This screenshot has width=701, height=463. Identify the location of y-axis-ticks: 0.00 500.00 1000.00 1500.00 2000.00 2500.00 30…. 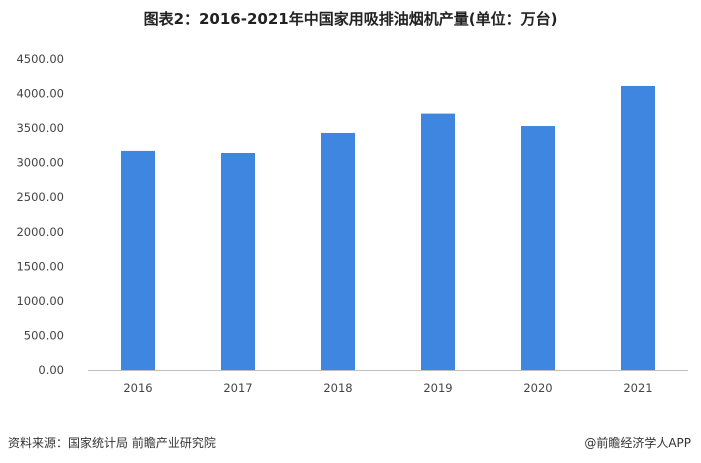
(40, 214).